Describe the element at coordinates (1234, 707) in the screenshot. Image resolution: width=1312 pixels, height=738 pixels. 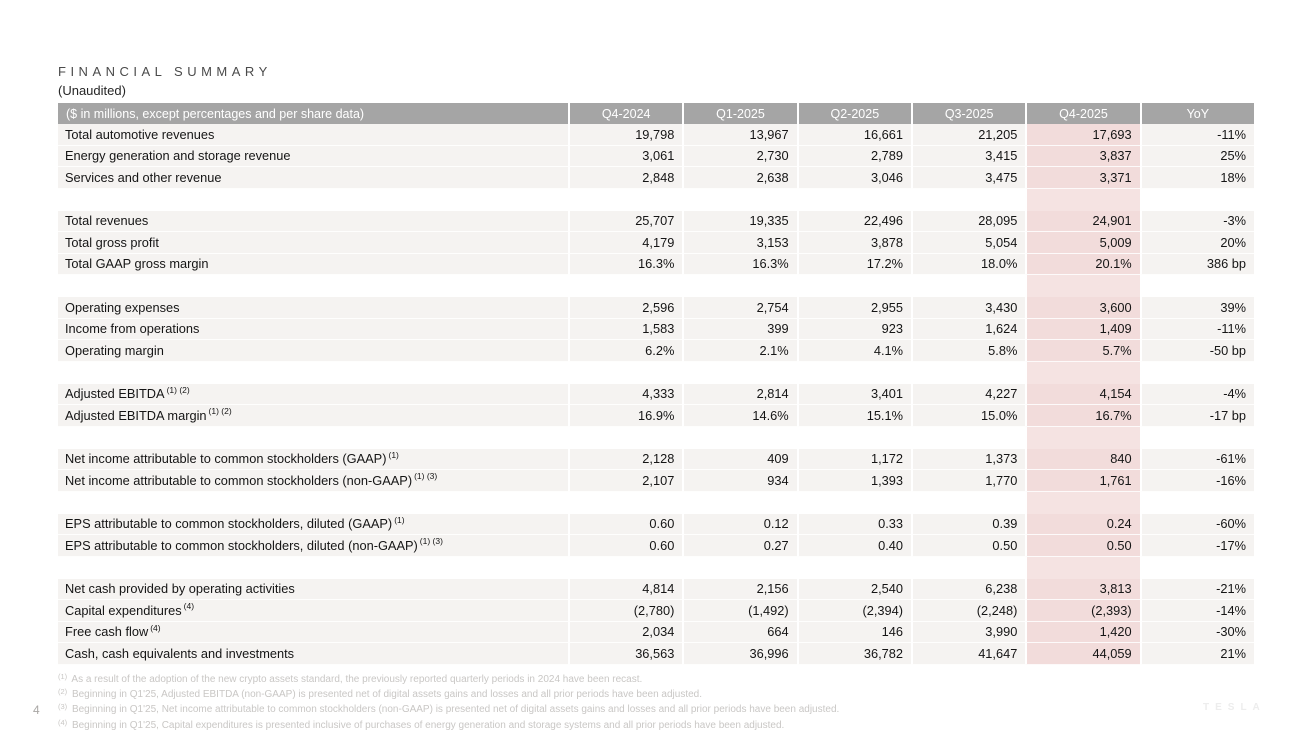
I see `tesla-wordmark-logo: TESLA` at that location.